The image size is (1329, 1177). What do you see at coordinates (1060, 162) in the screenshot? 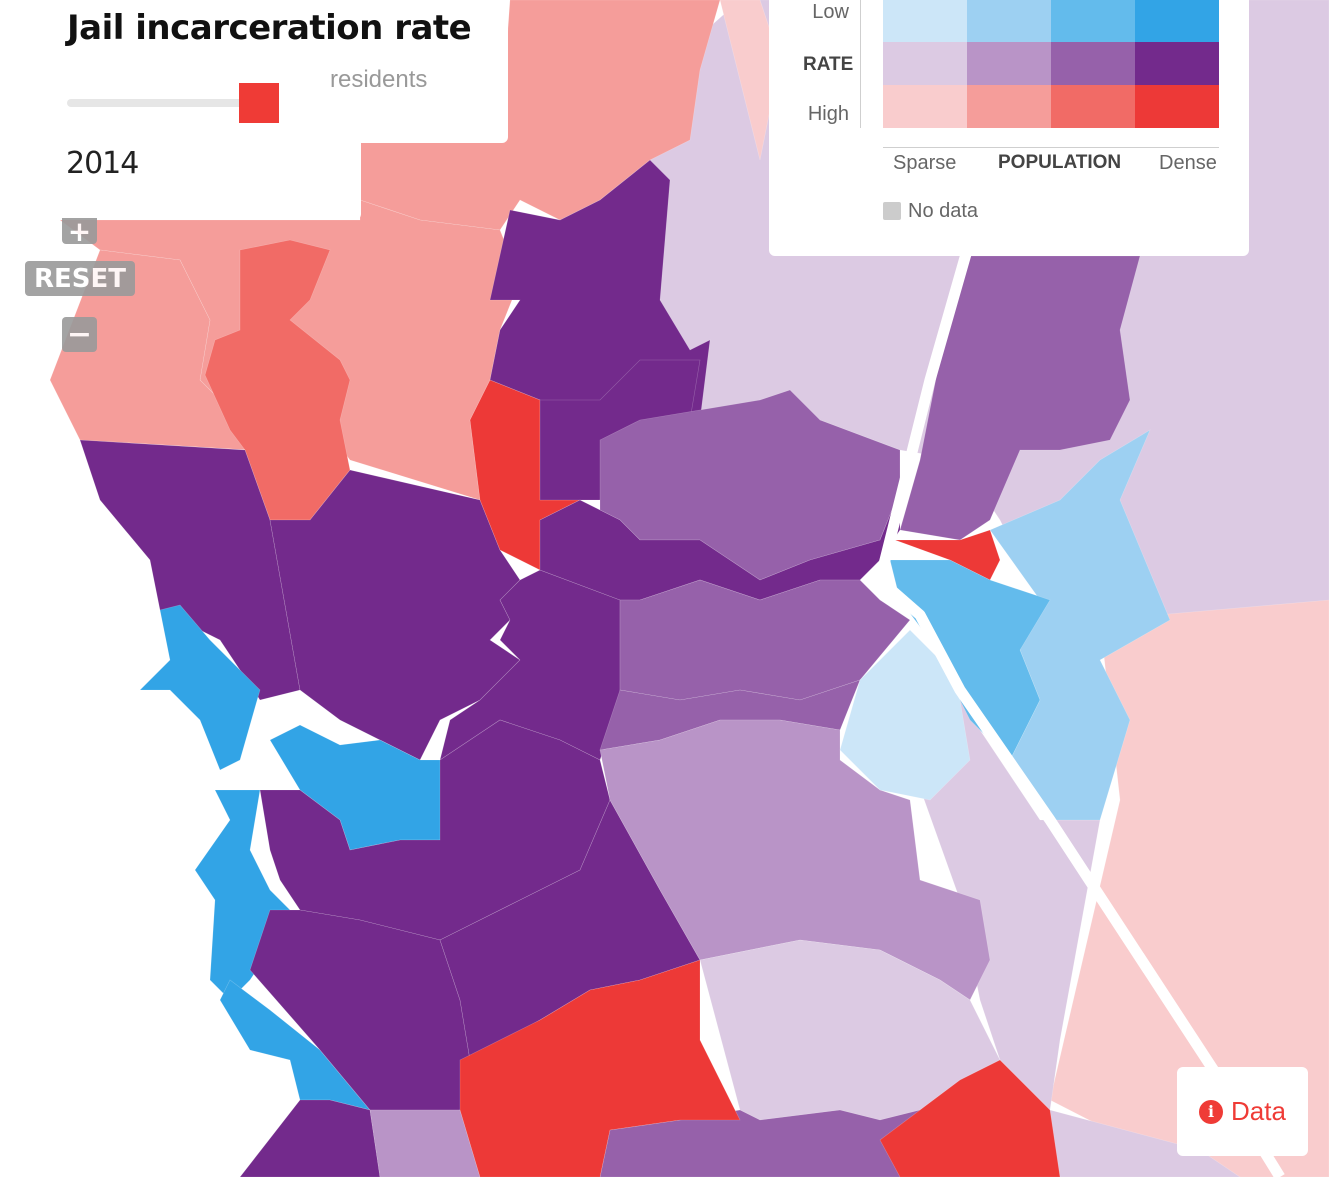
I see `legend-population-axis-label: POPULATION` at bounding box center [1060, 162].